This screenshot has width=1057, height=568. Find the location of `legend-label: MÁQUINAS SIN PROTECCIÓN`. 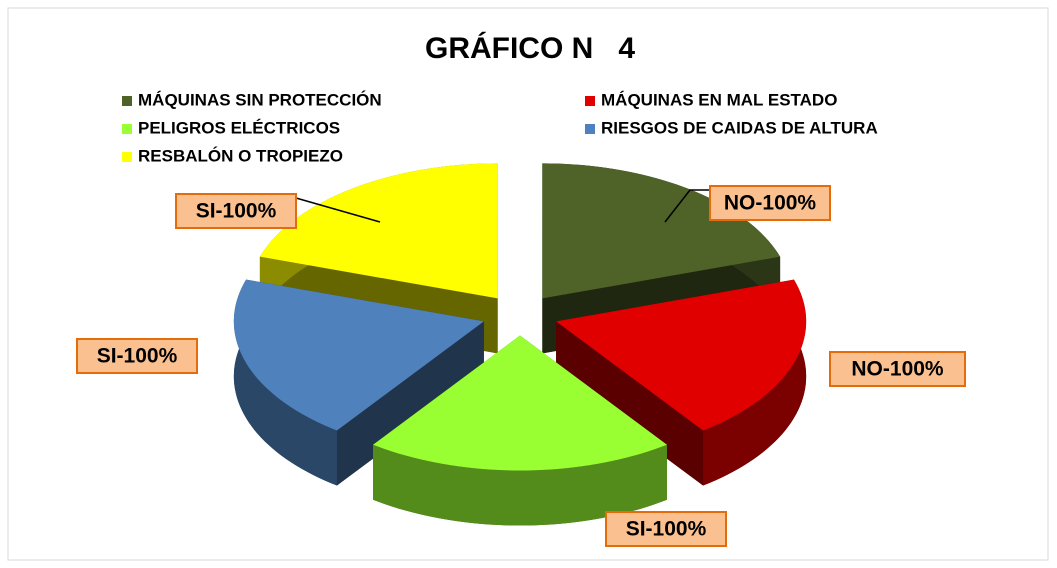

legend-label: MÁQUINAS SIN PROTECCIÓN is located at coordinates (260, 99).